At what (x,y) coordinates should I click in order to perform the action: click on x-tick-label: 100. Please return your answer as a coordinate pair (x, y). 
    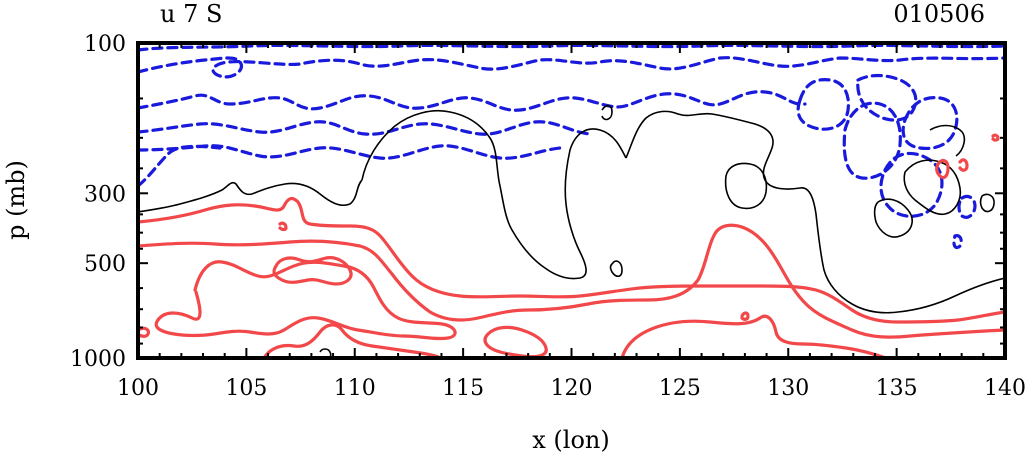
    Looking at the image, I should click on (138, 388).